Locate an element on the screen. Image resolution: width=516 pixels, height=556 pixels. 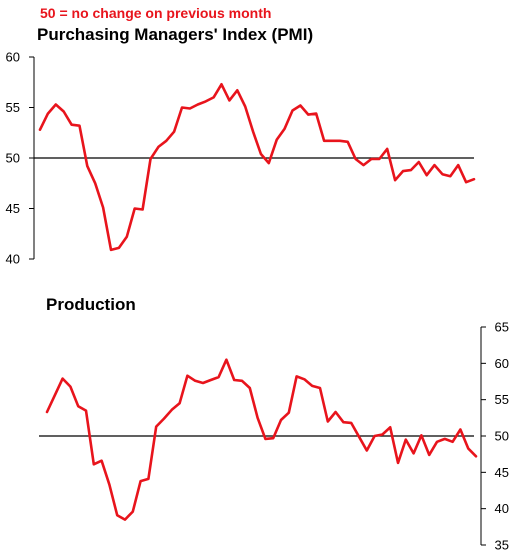
pmi-y-tick-label: 50 is located at coordinates (13, 158).